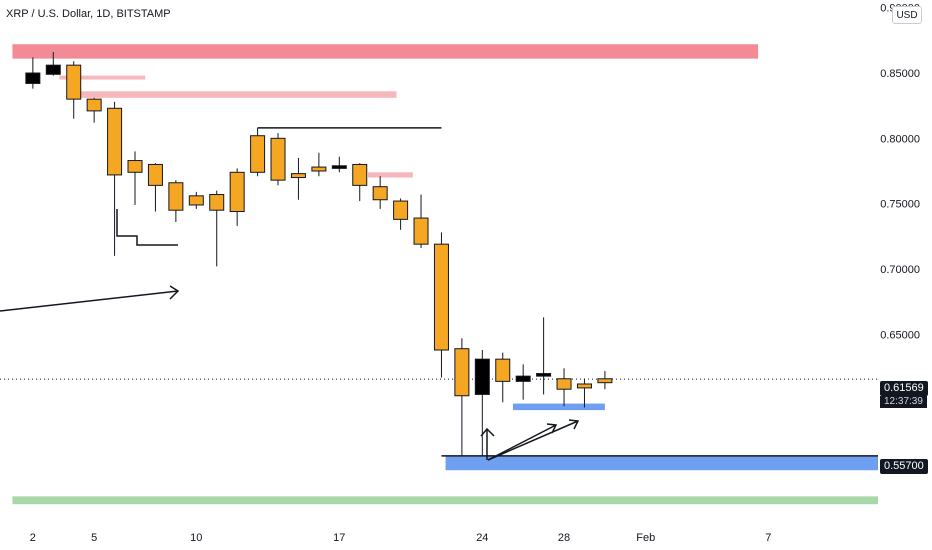 This screenshot has width=932, height=550. Describe the element at coordinates (487, 432) in the screenshot. I see `up-arrow-head` at that location.